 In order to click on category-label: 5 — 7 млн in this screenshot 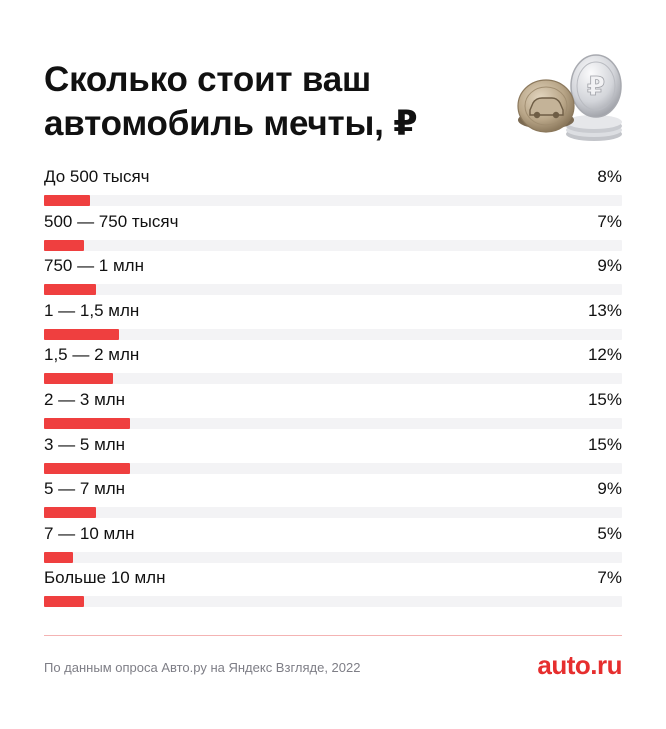, I will do `click(85, 489)`.